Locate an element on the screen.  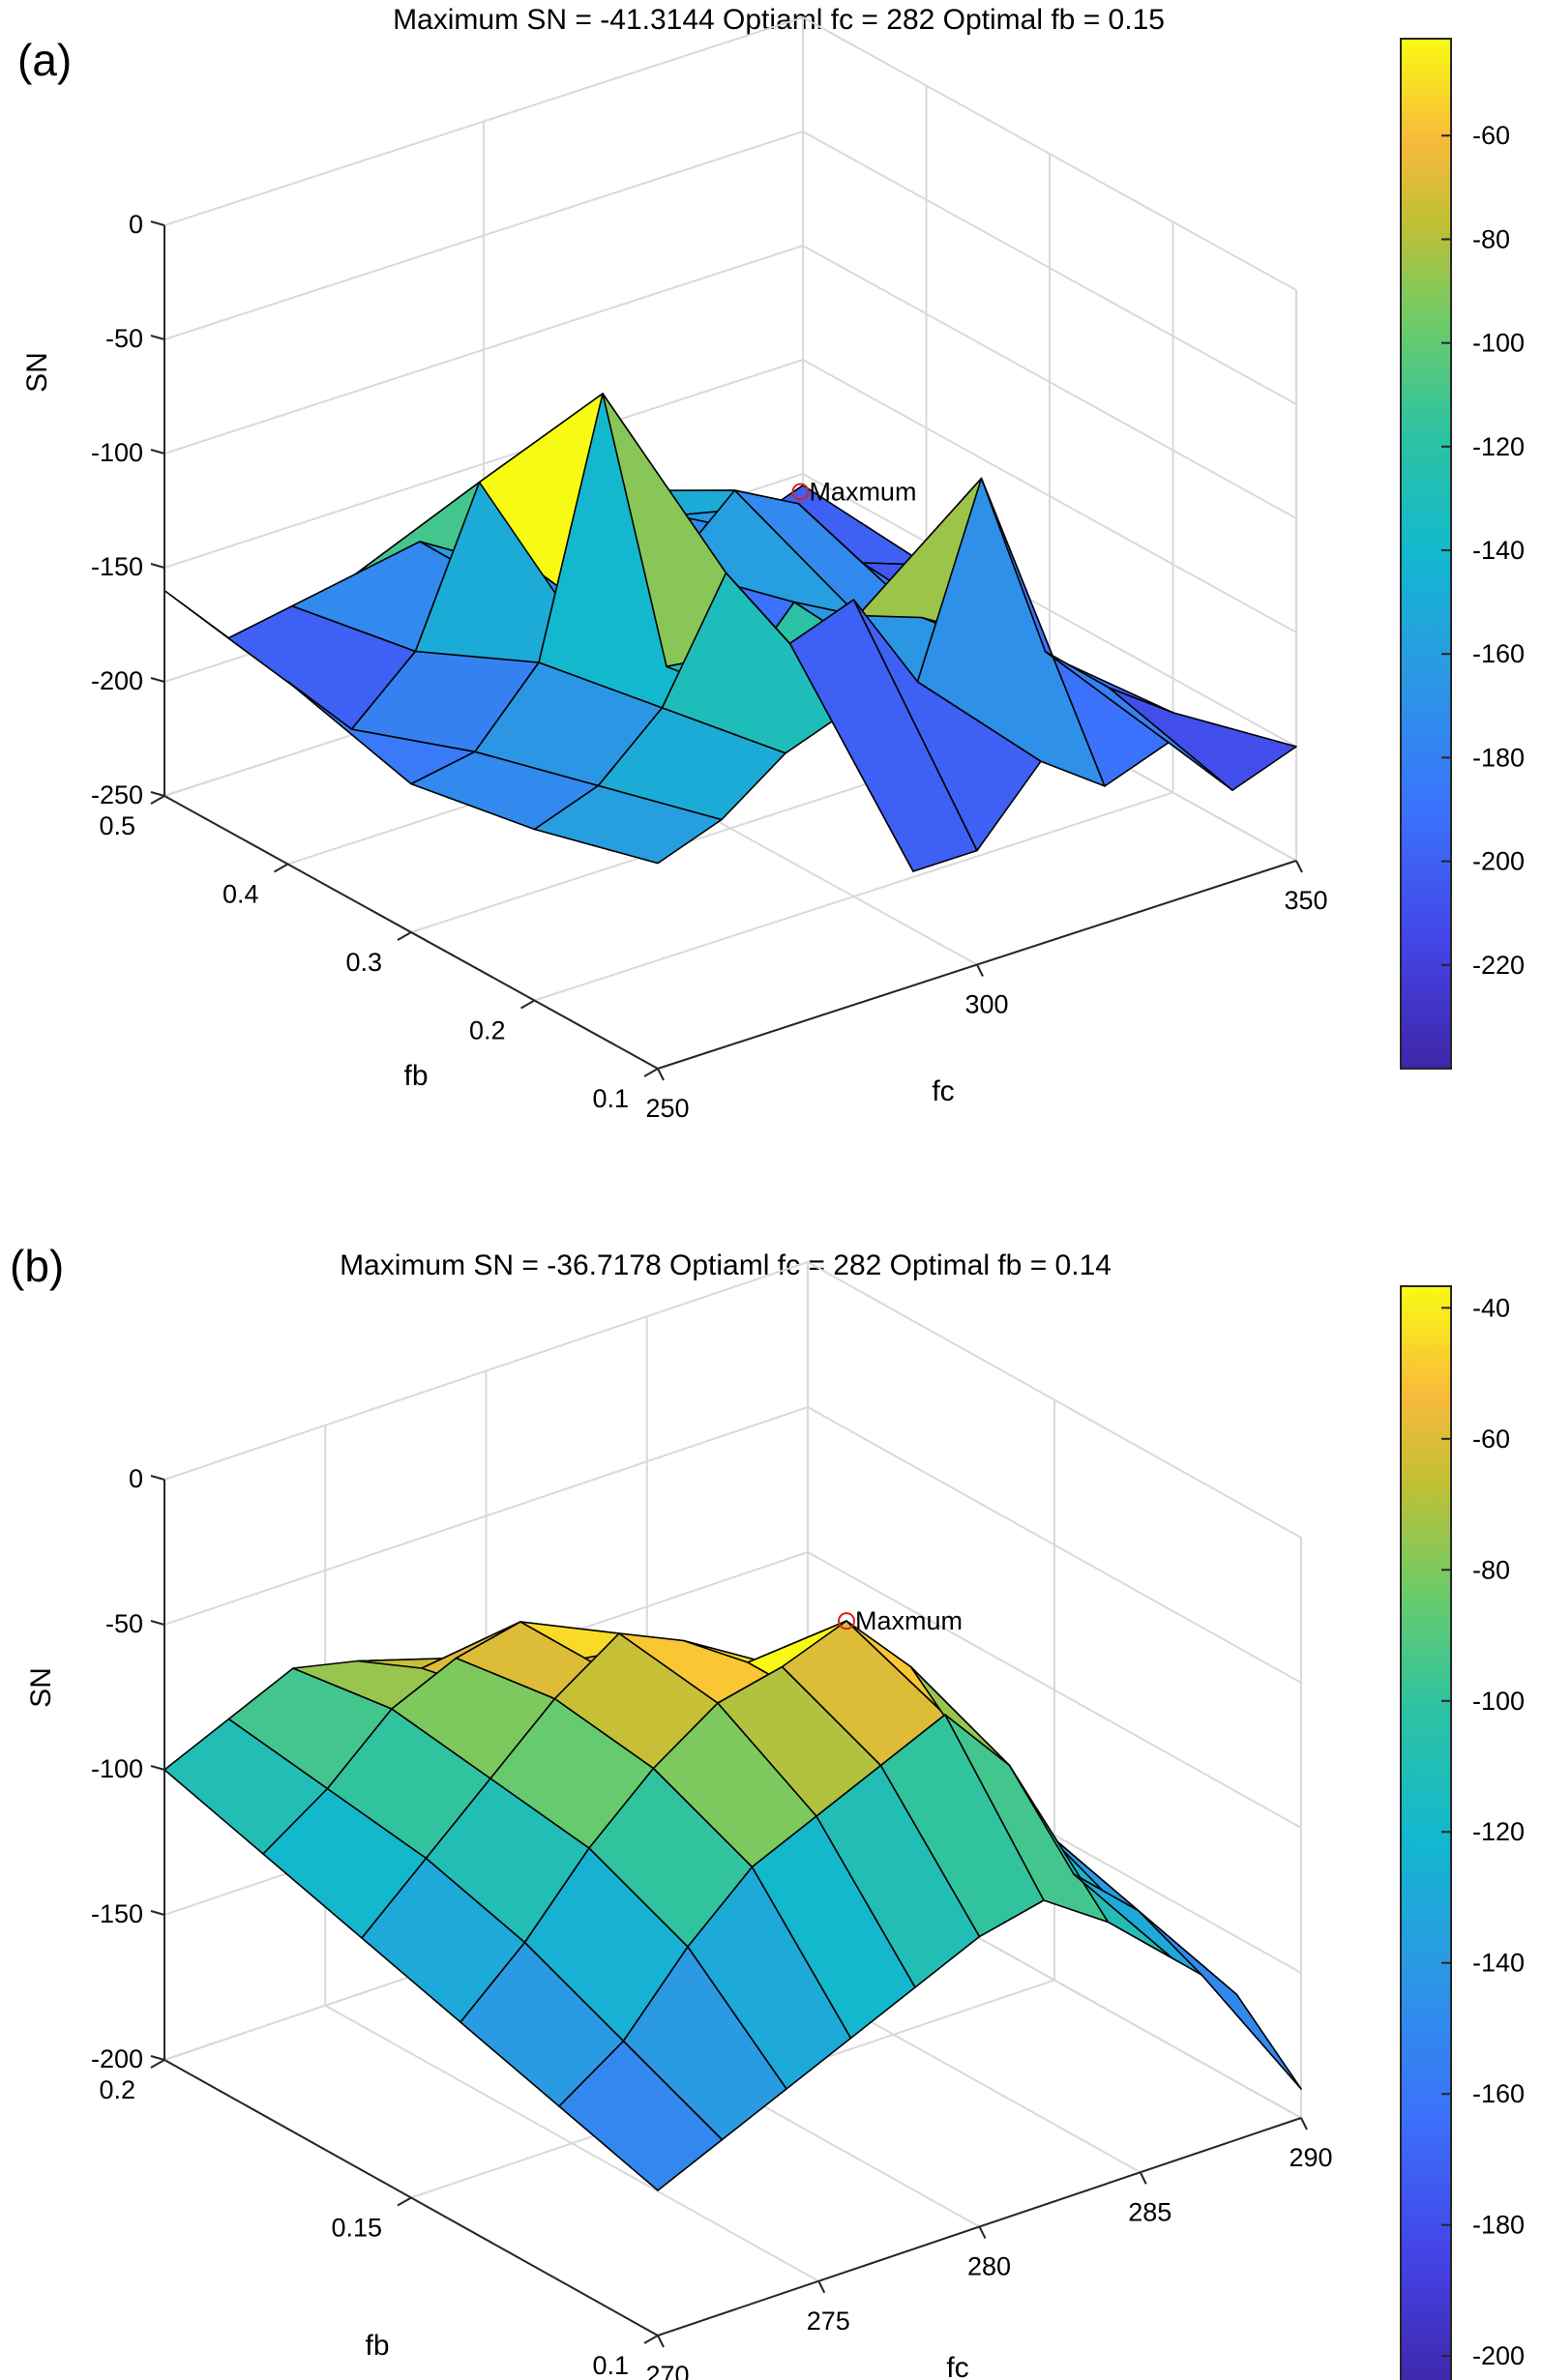
x-tick-label: 350 is located at coordinates (1305, 901).